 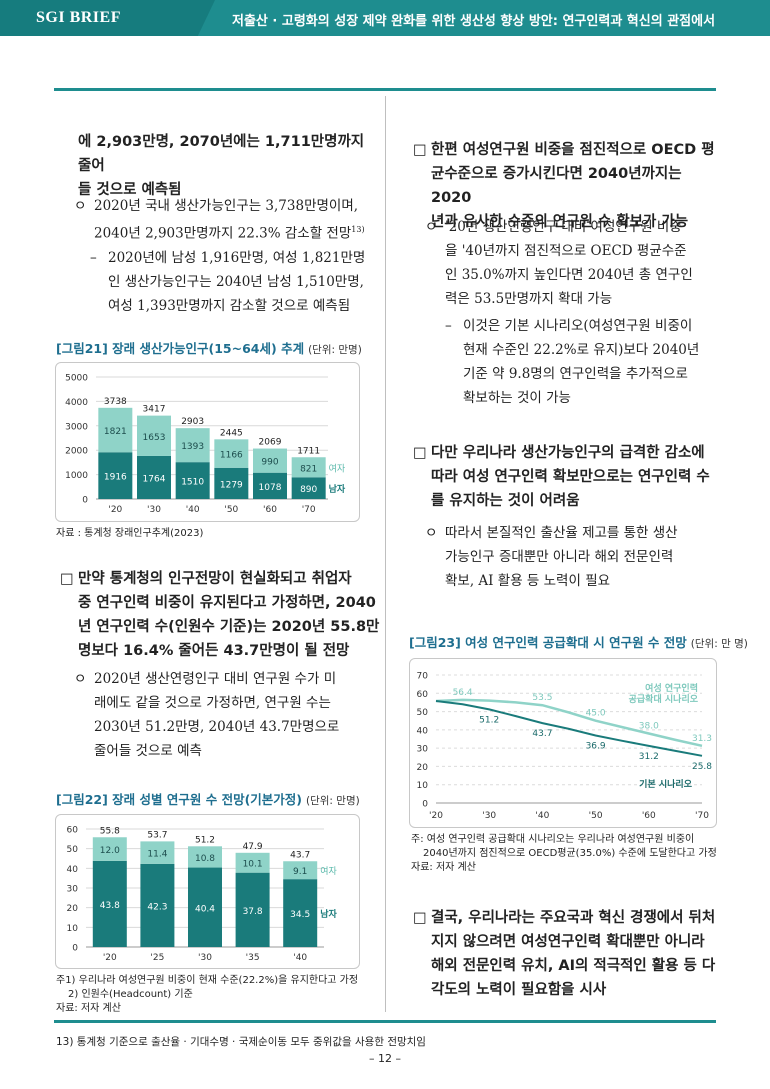 What do you see at coordinates (154, 410) in the screenshot?
I see `bar-total-label: 3417` at bounding box center [154, 410].